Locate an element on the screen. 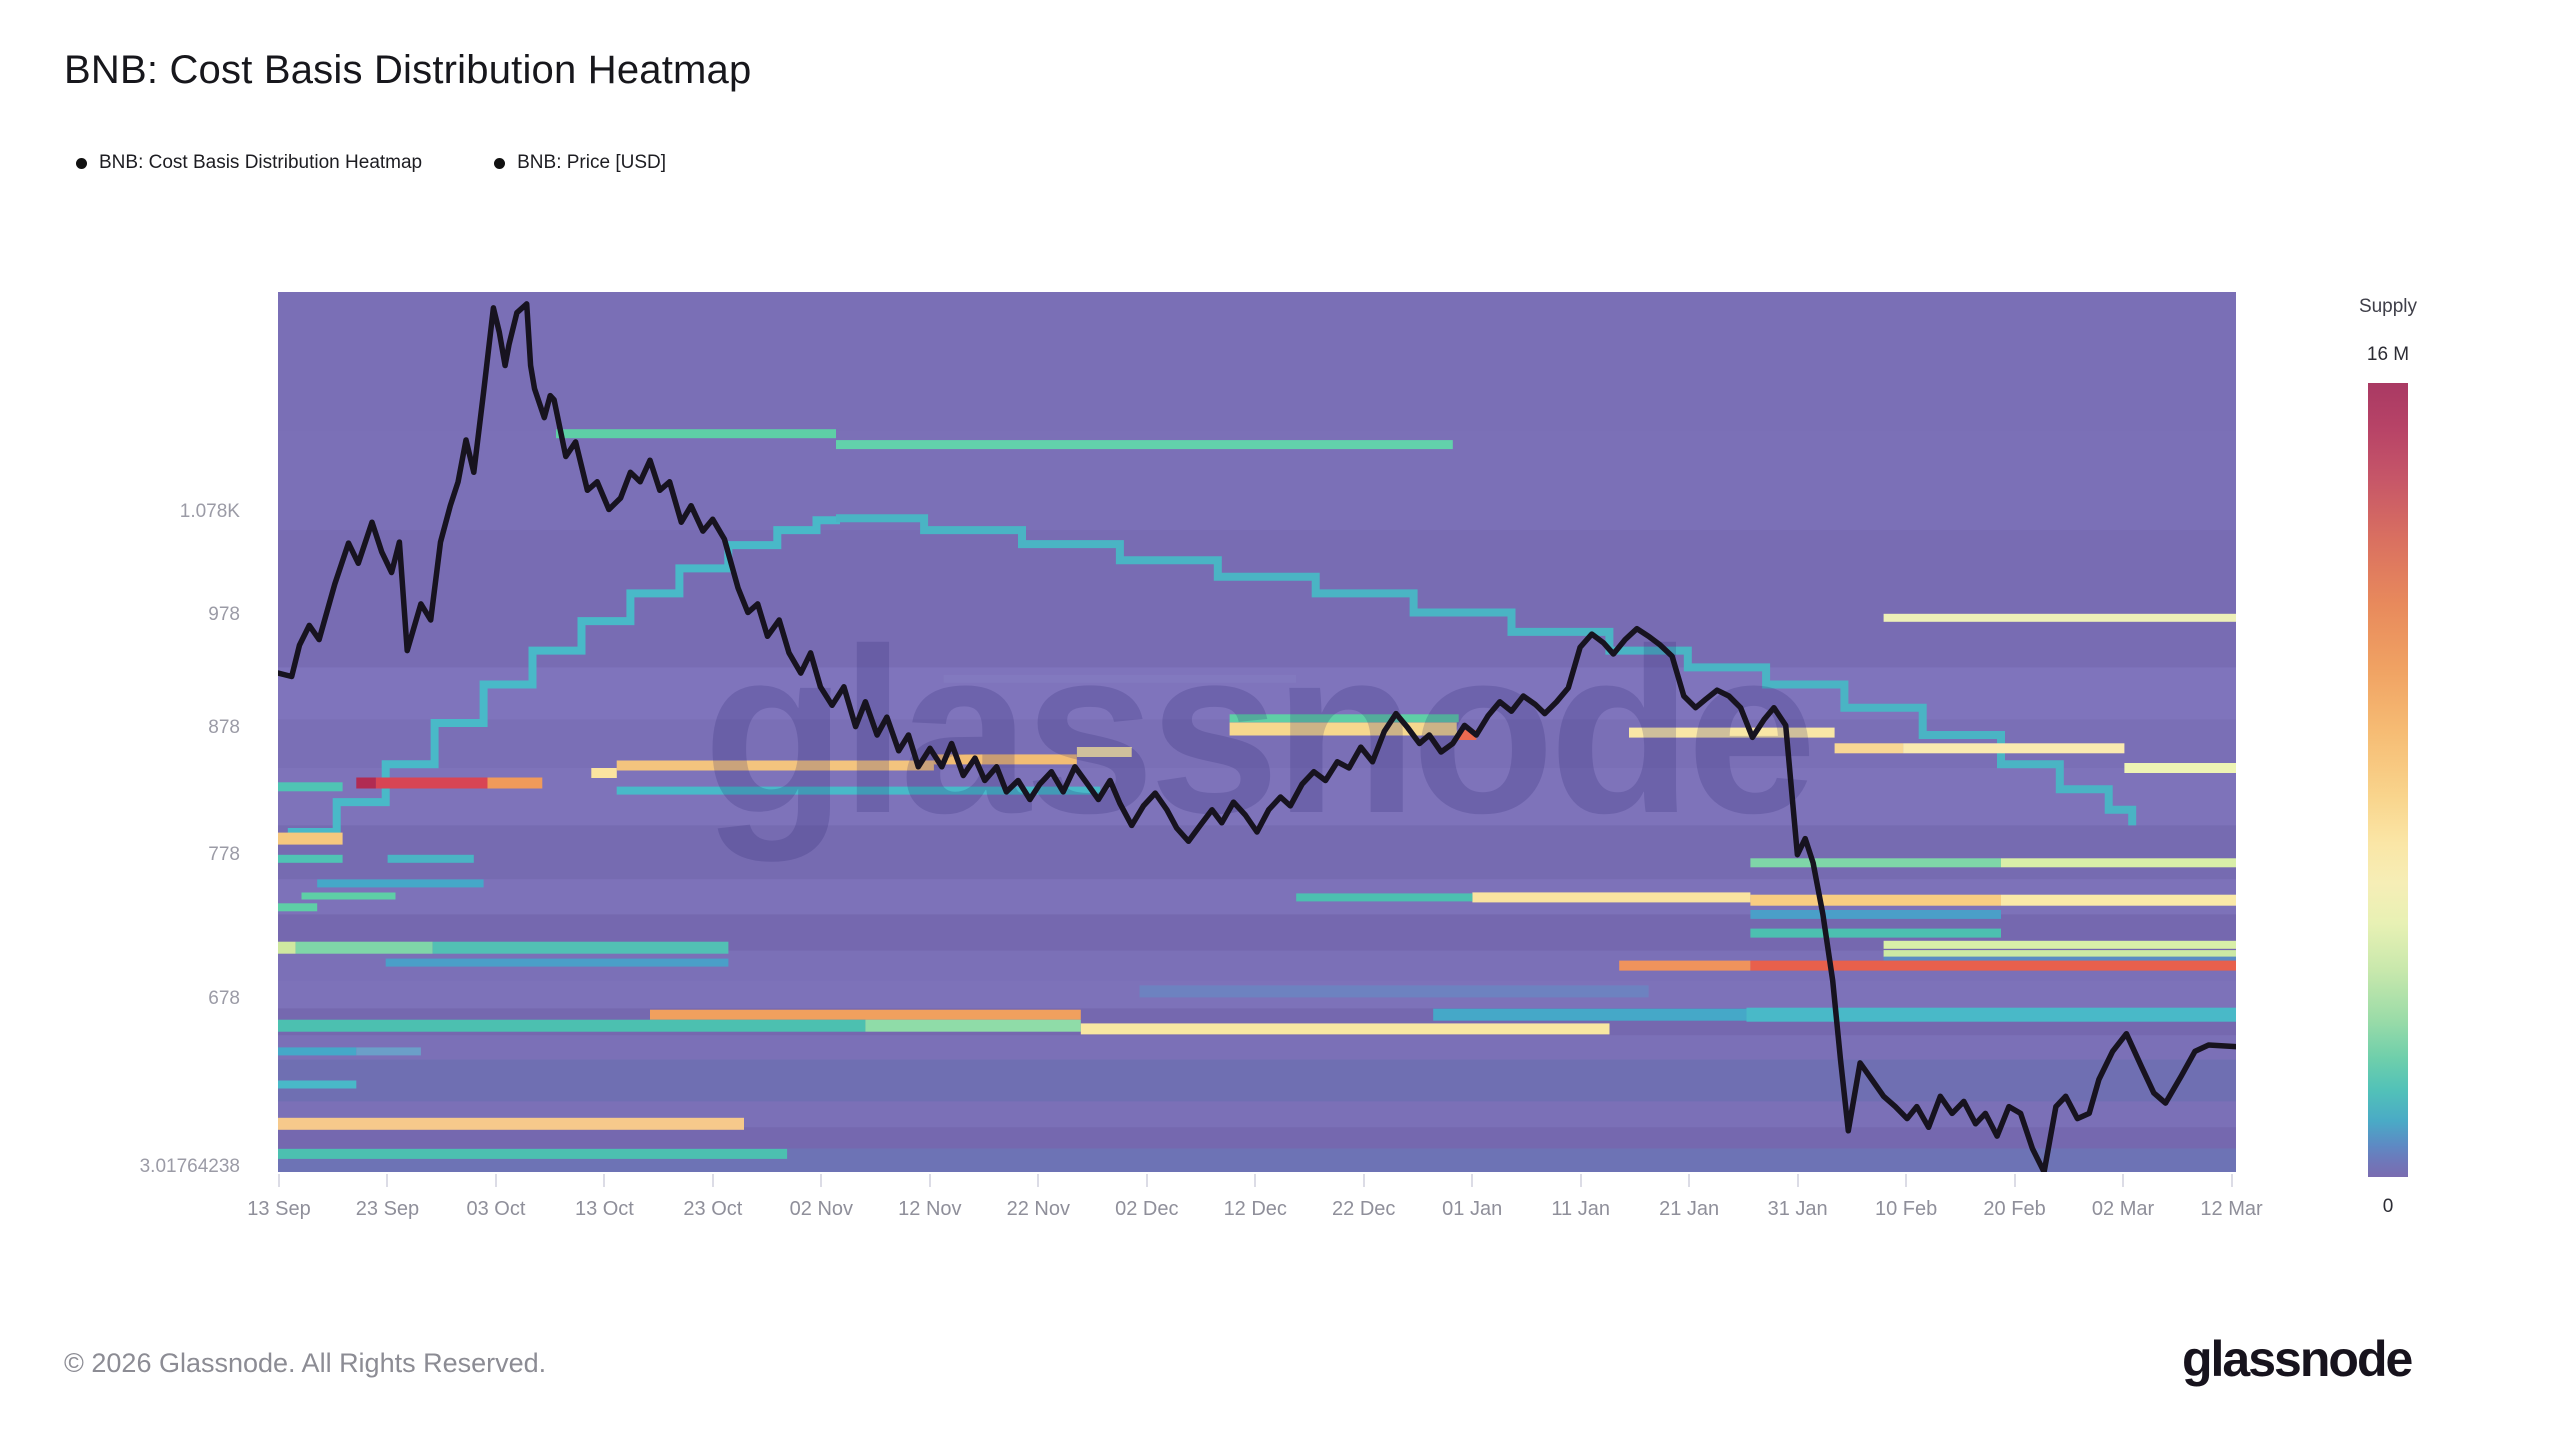 This screenshot has height=1440, width=2560. x-tick-label: 22 Dec is located at coordinates (1364, 1209).